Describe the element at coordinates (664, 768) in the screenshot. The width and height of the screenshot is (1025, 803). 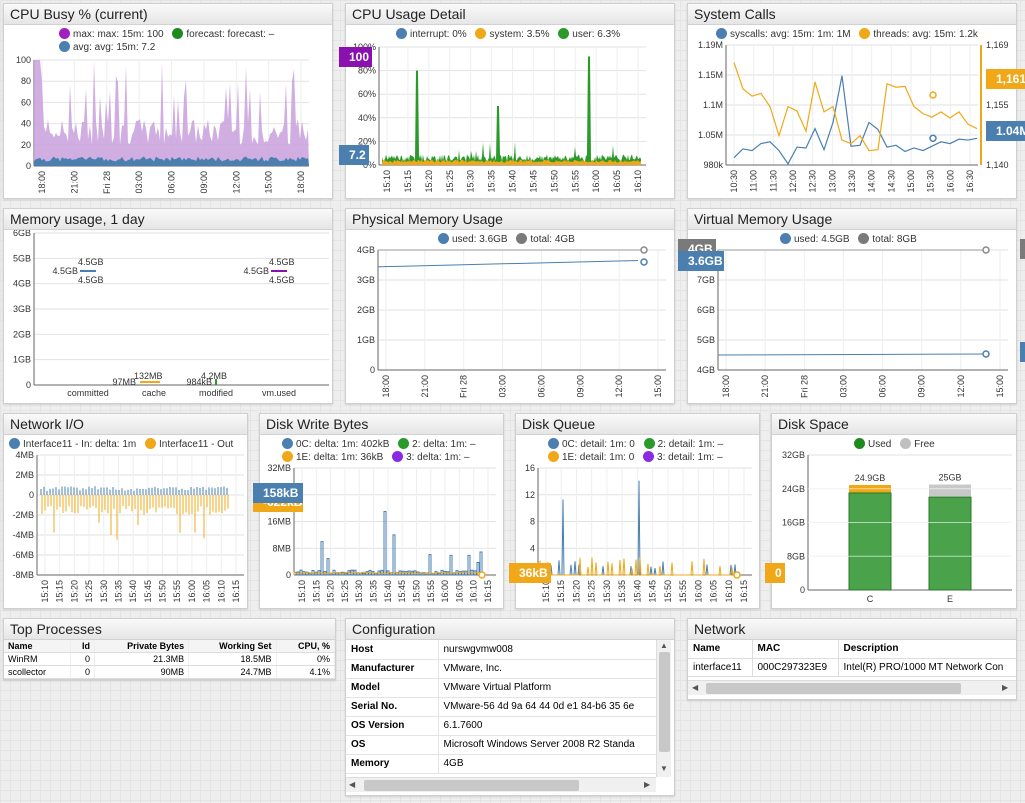
I see `scroll-down-icon: ▼` at that location.